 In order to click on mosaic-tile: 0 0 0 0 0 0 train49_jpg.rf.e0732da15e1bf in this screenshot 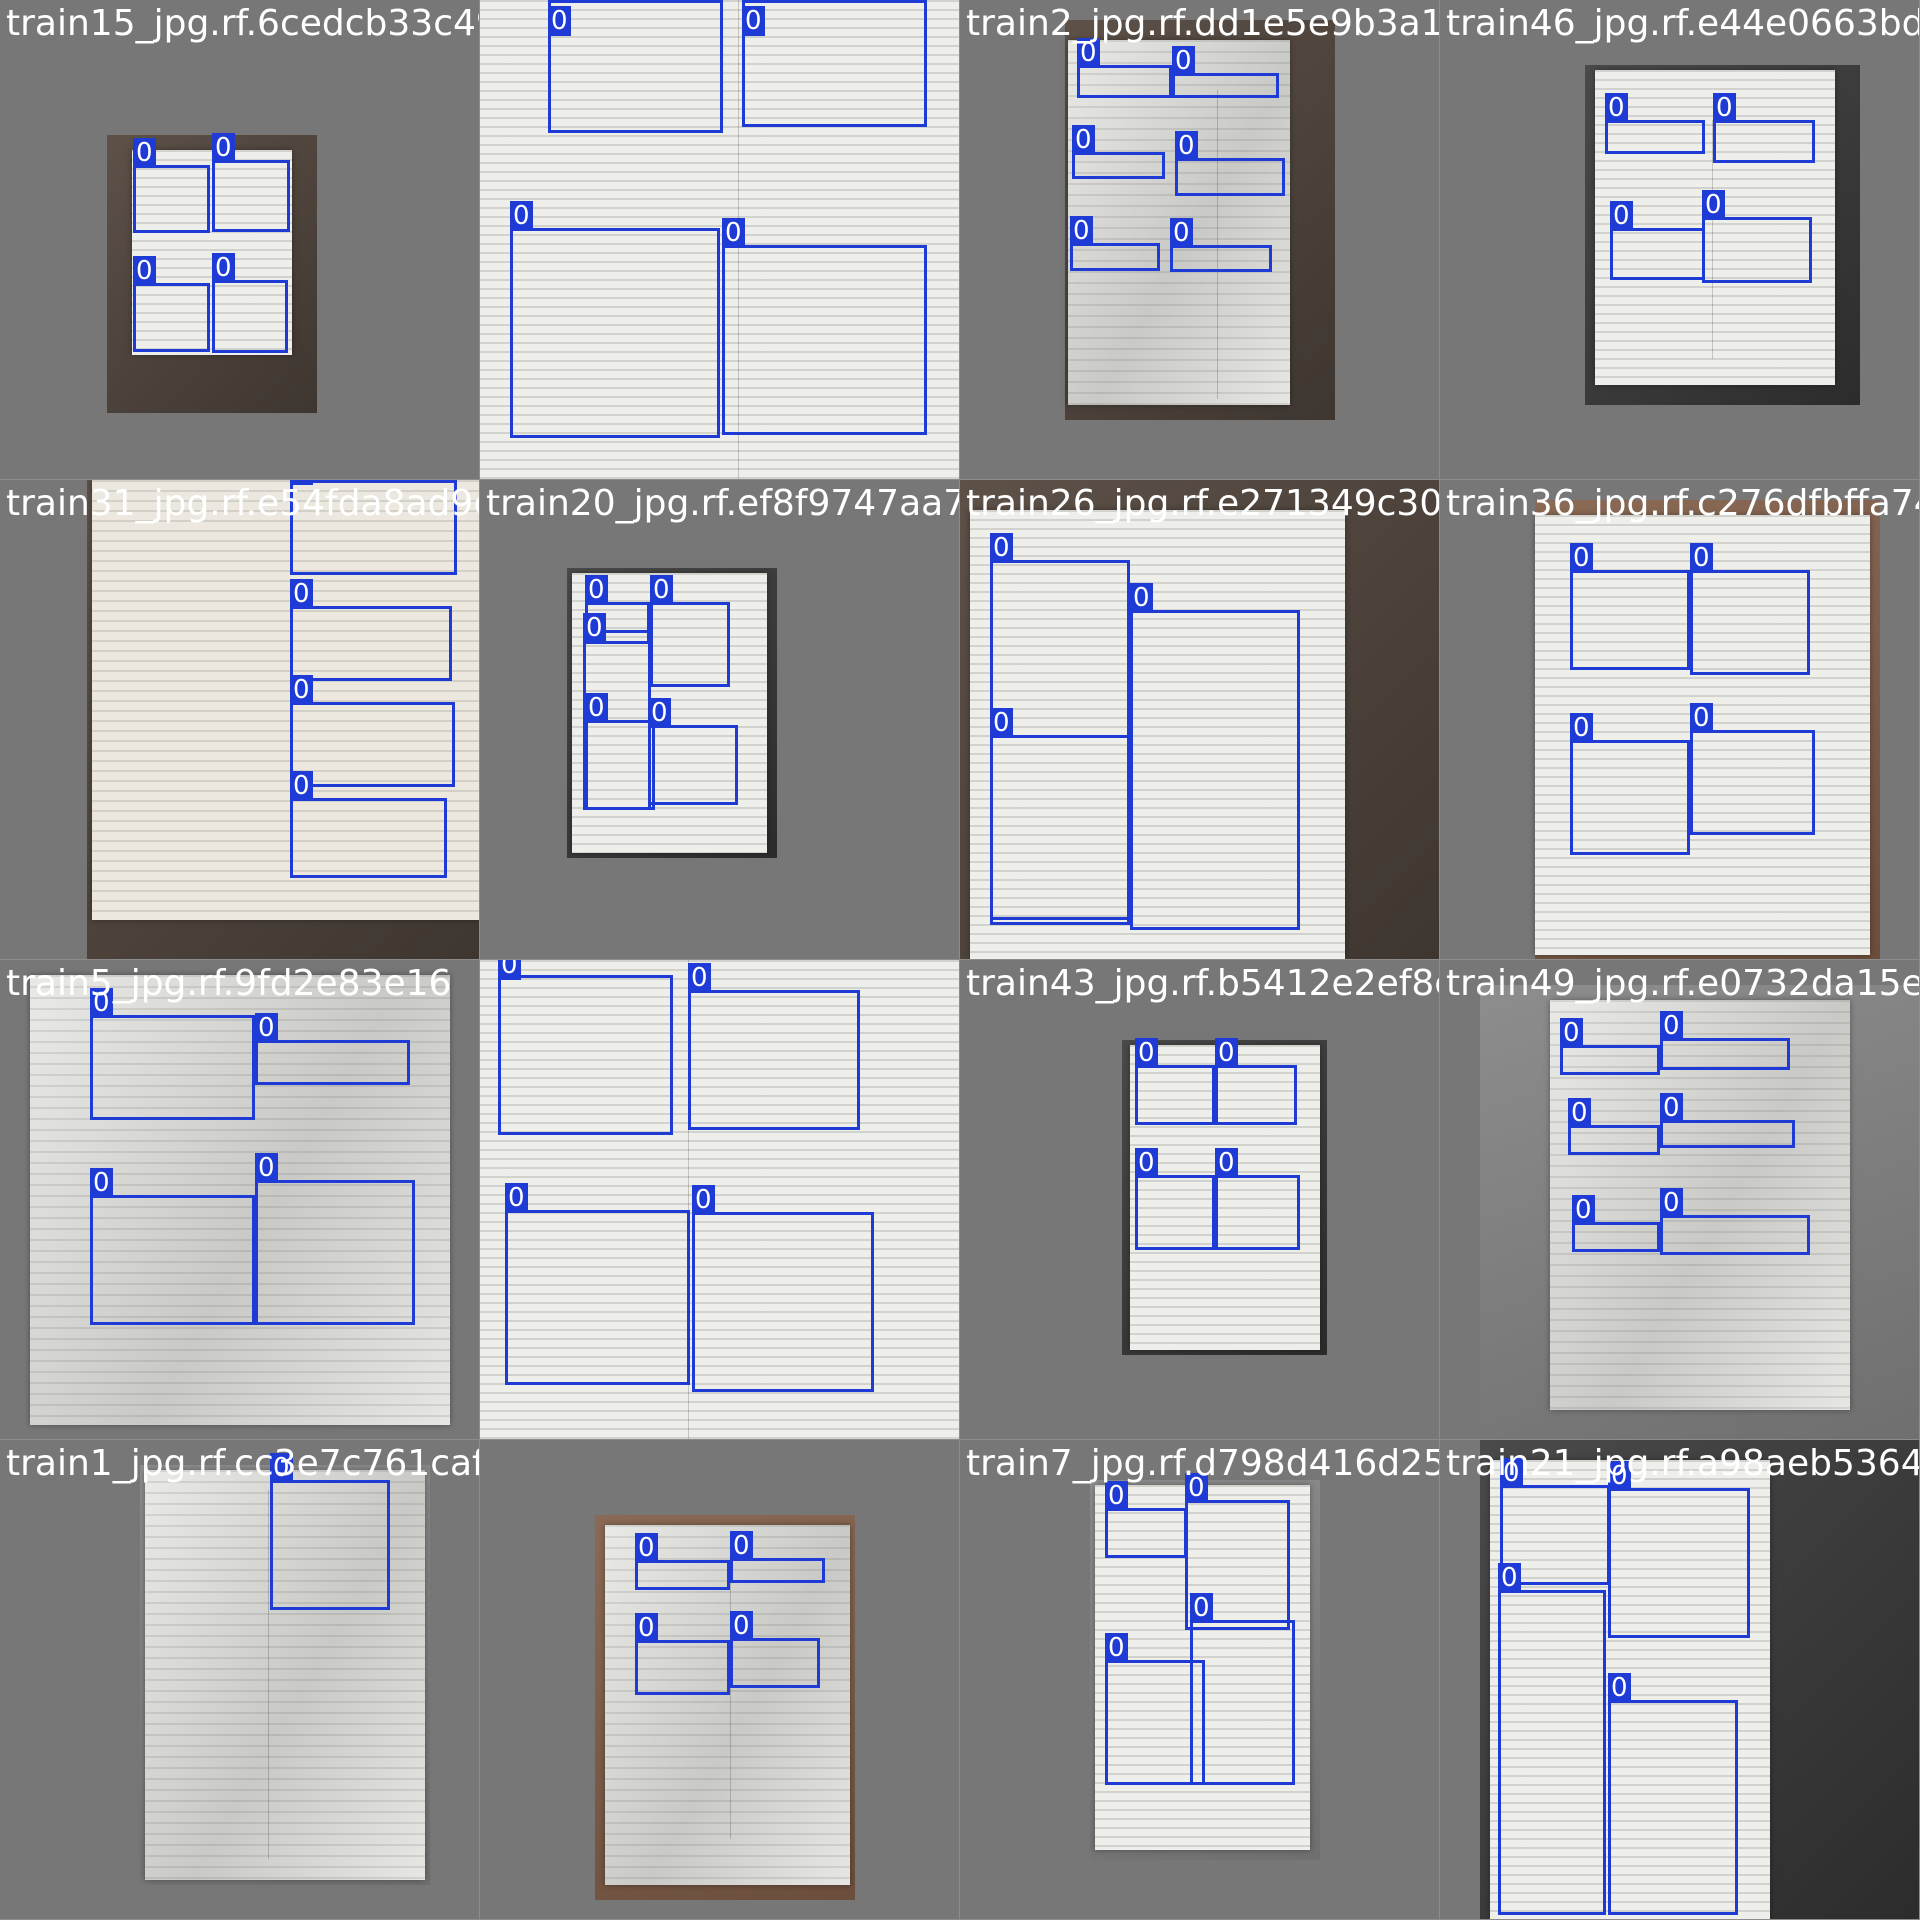, I will do `click(1680, 1200)`.